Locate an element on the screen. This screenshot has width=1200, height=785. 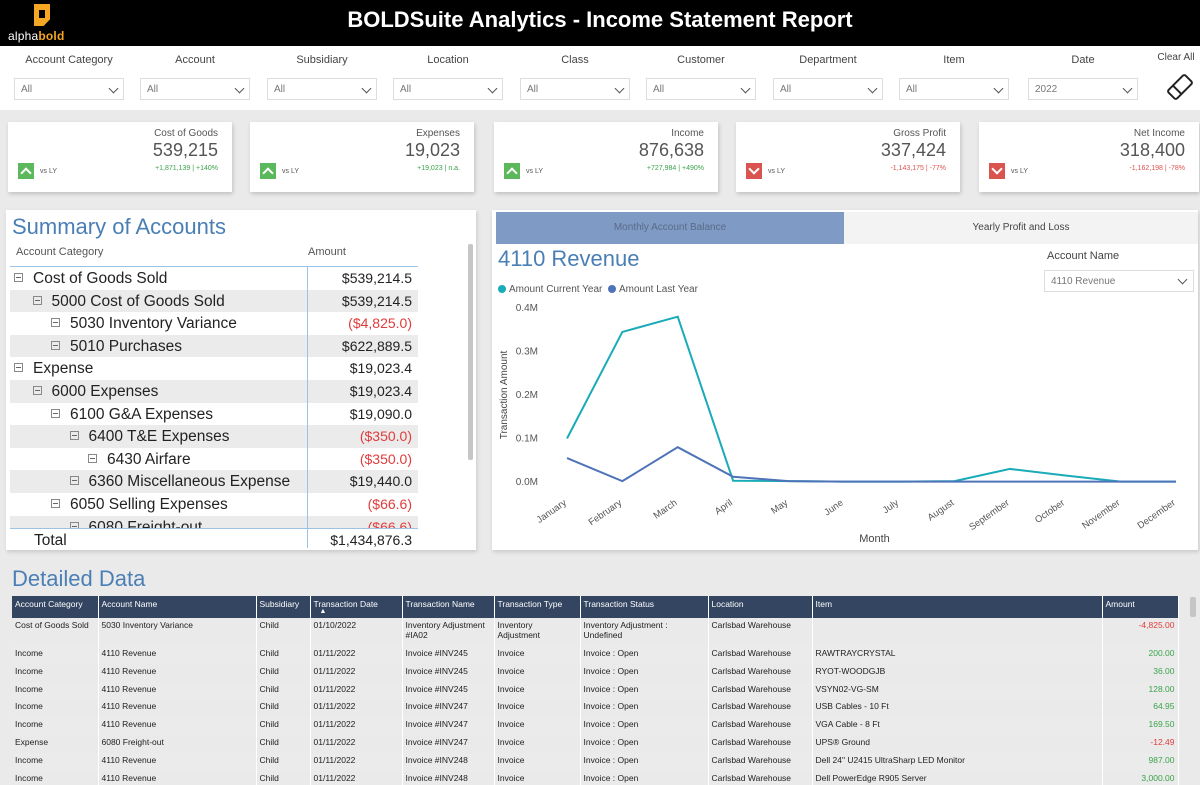
column-header: Account Category is located at coordinates (55, 607).